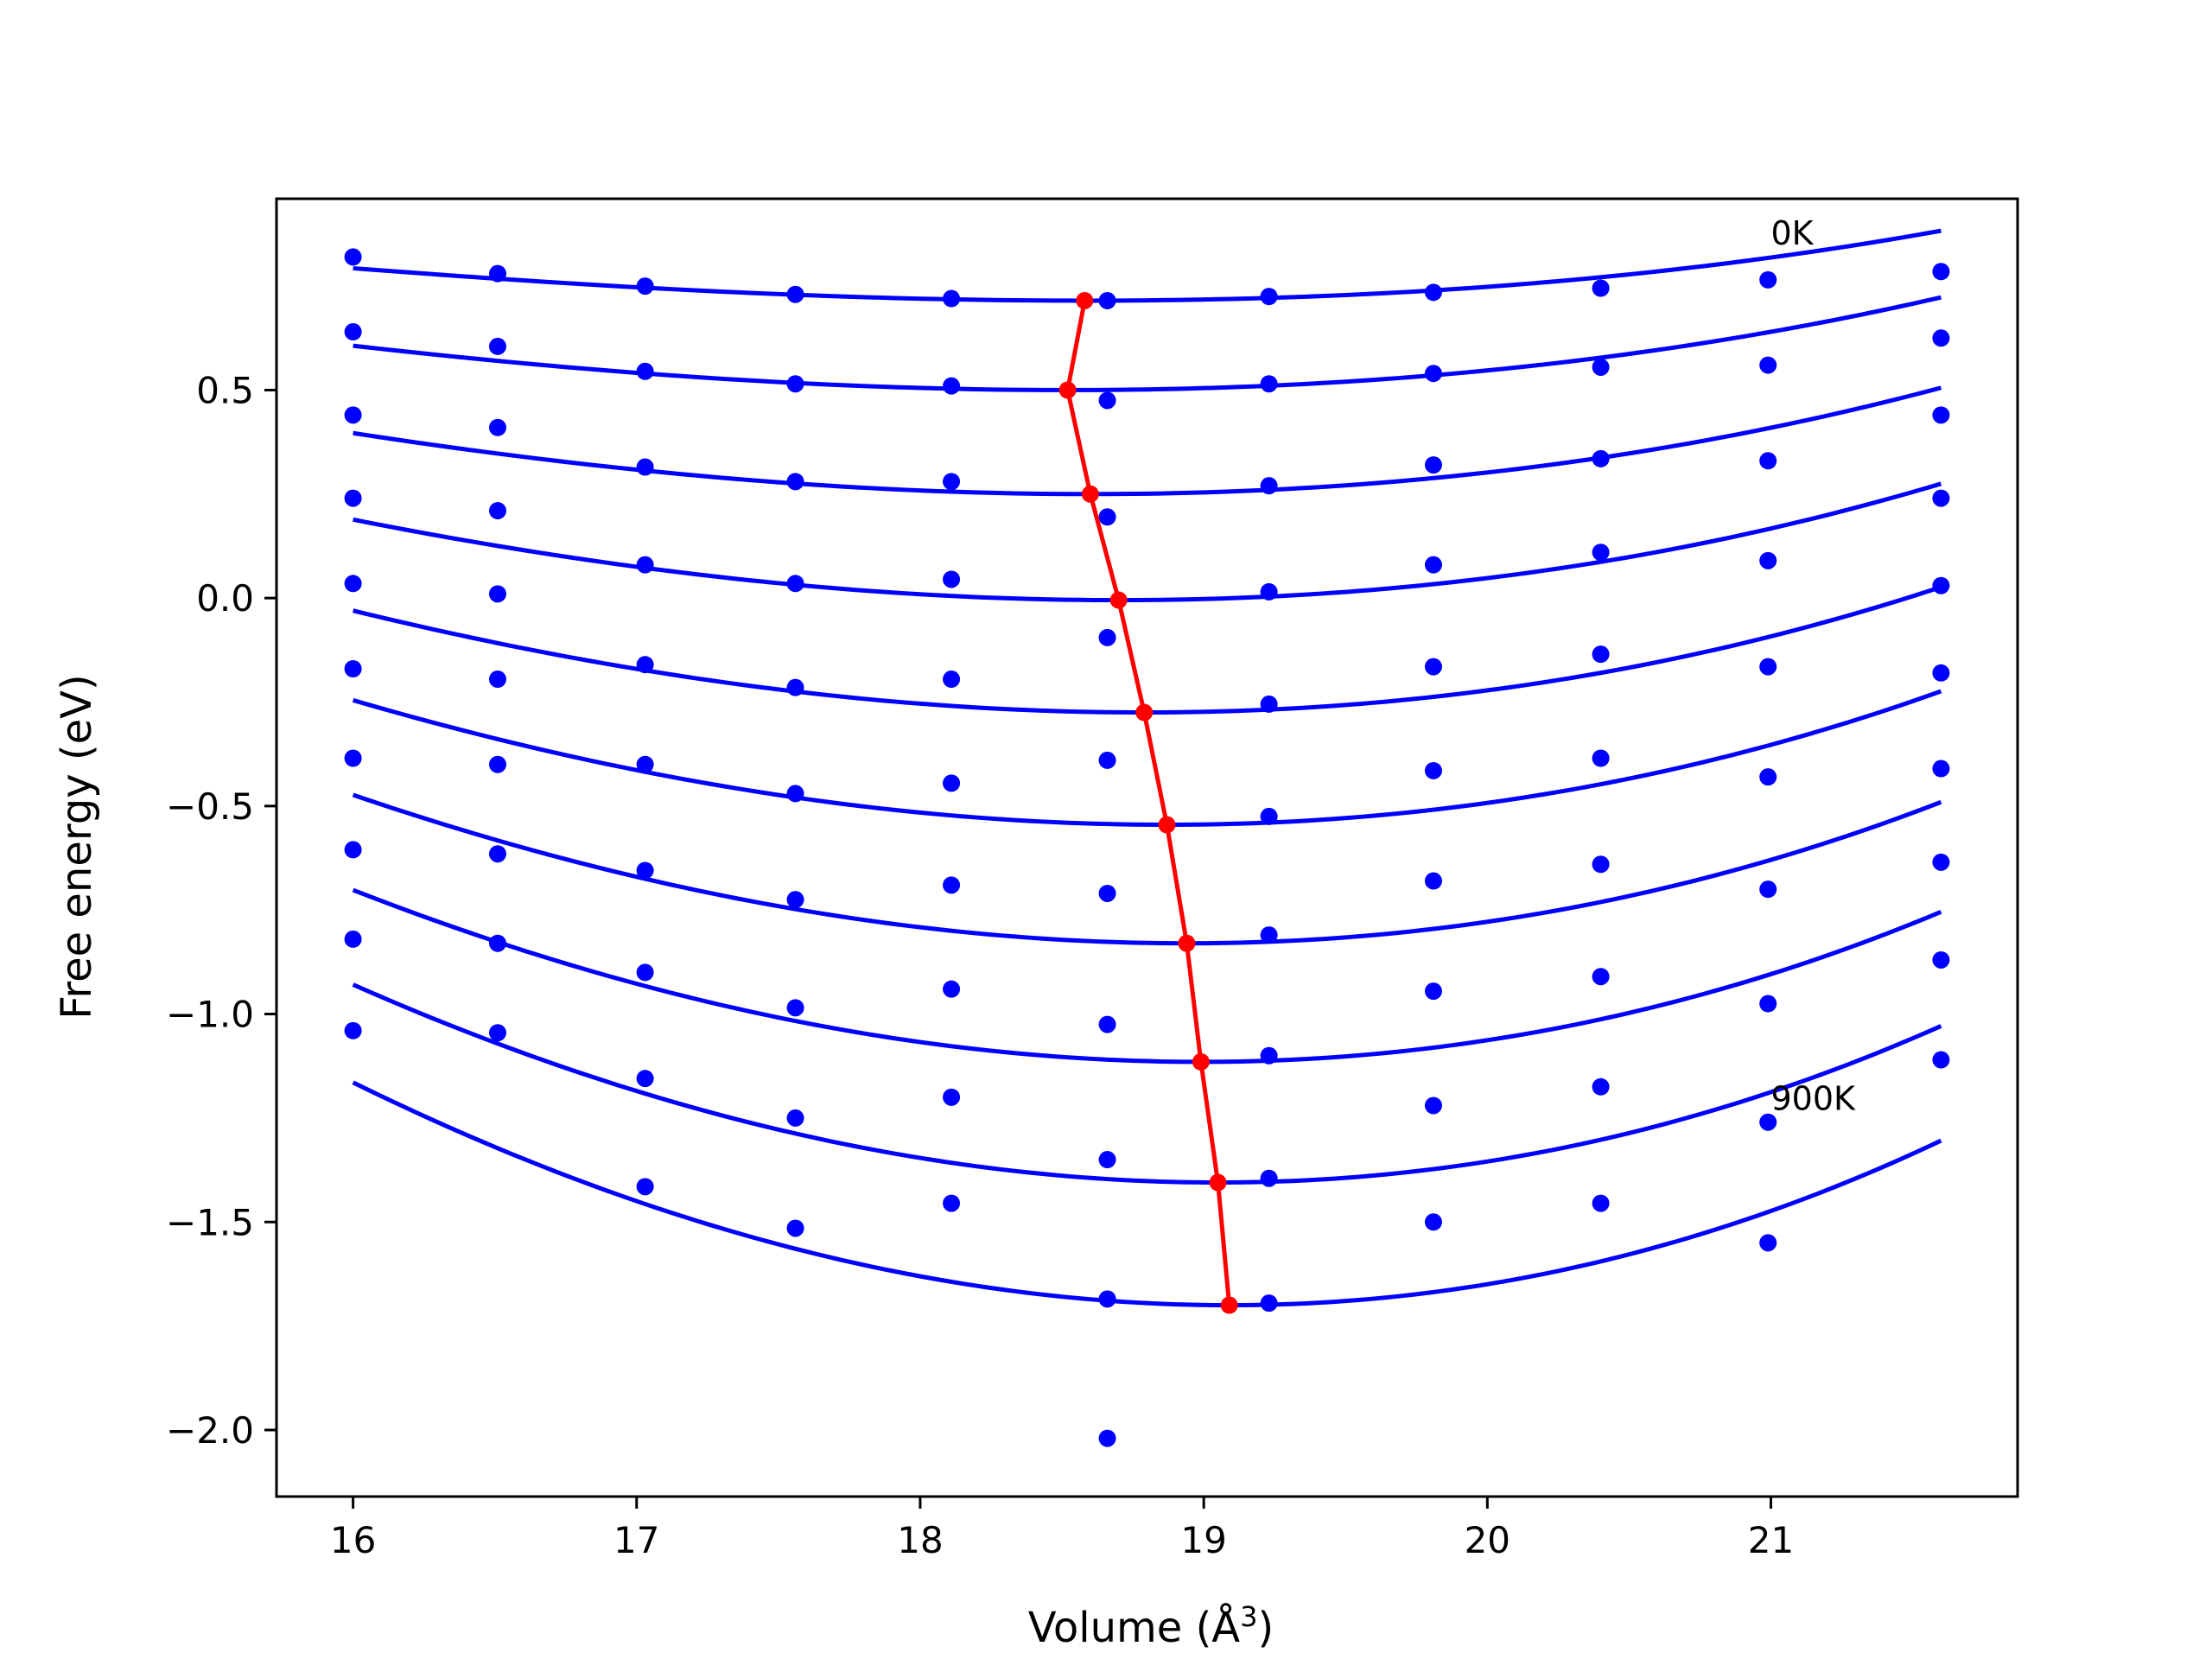  What do you see at coordinates (353, 1540) in the screenshot?
I see `x-tick-label: 16` at bounding box center [353, 1540].